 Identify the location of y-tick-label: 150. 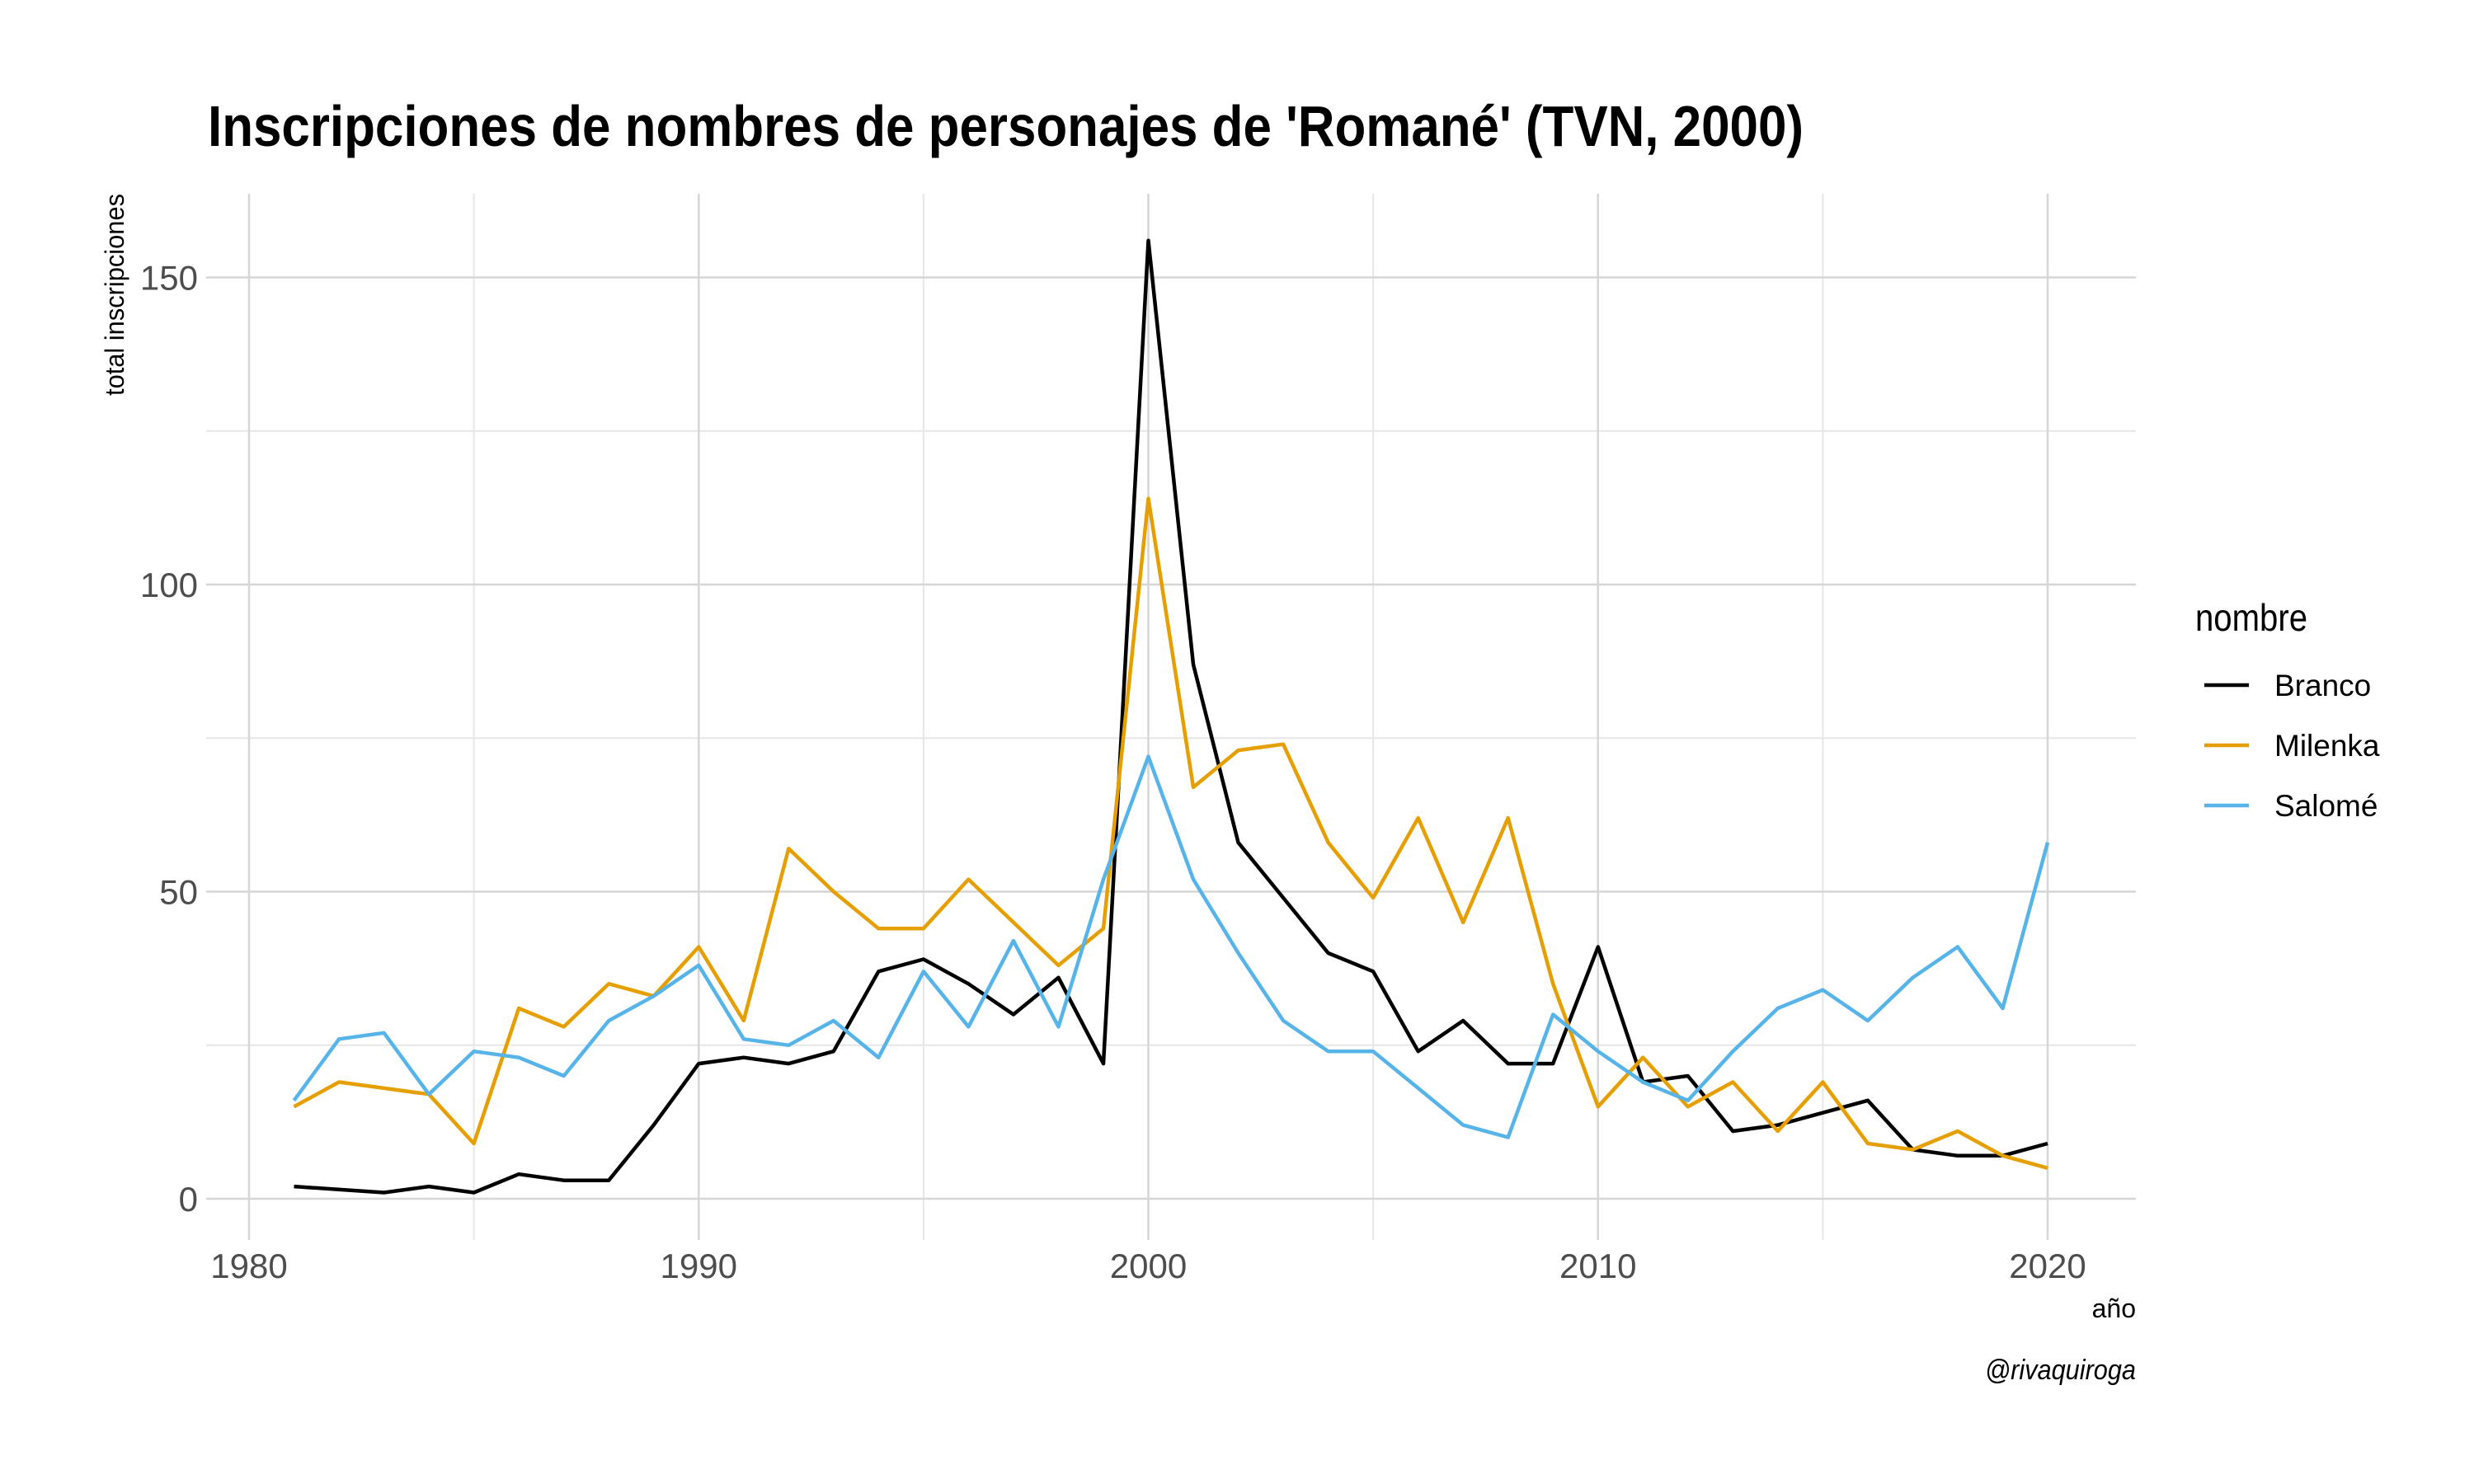
(169, 278).